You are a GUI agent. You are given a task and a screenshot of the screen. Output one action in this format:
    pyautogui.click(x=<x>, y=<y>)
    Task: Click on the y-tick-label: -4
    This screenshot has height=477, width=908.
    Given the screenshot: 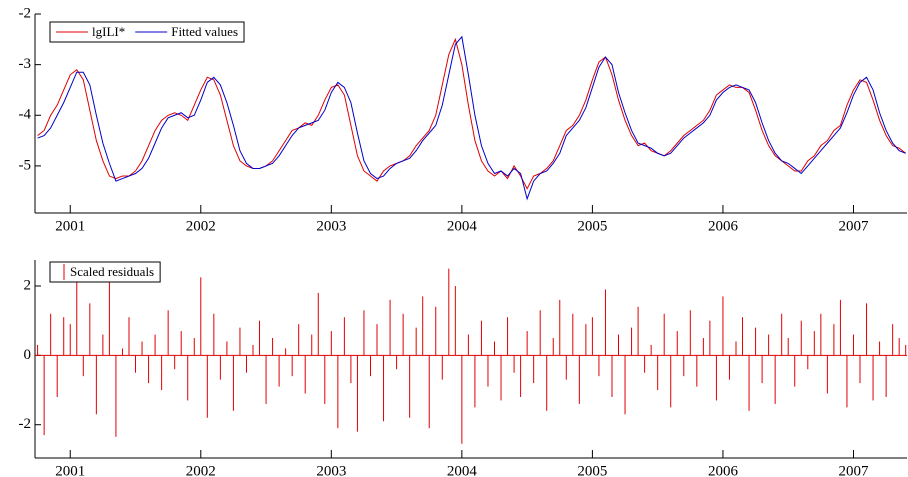 What is the action you would take?
    pyautogui.click(x=25, y=115)
    